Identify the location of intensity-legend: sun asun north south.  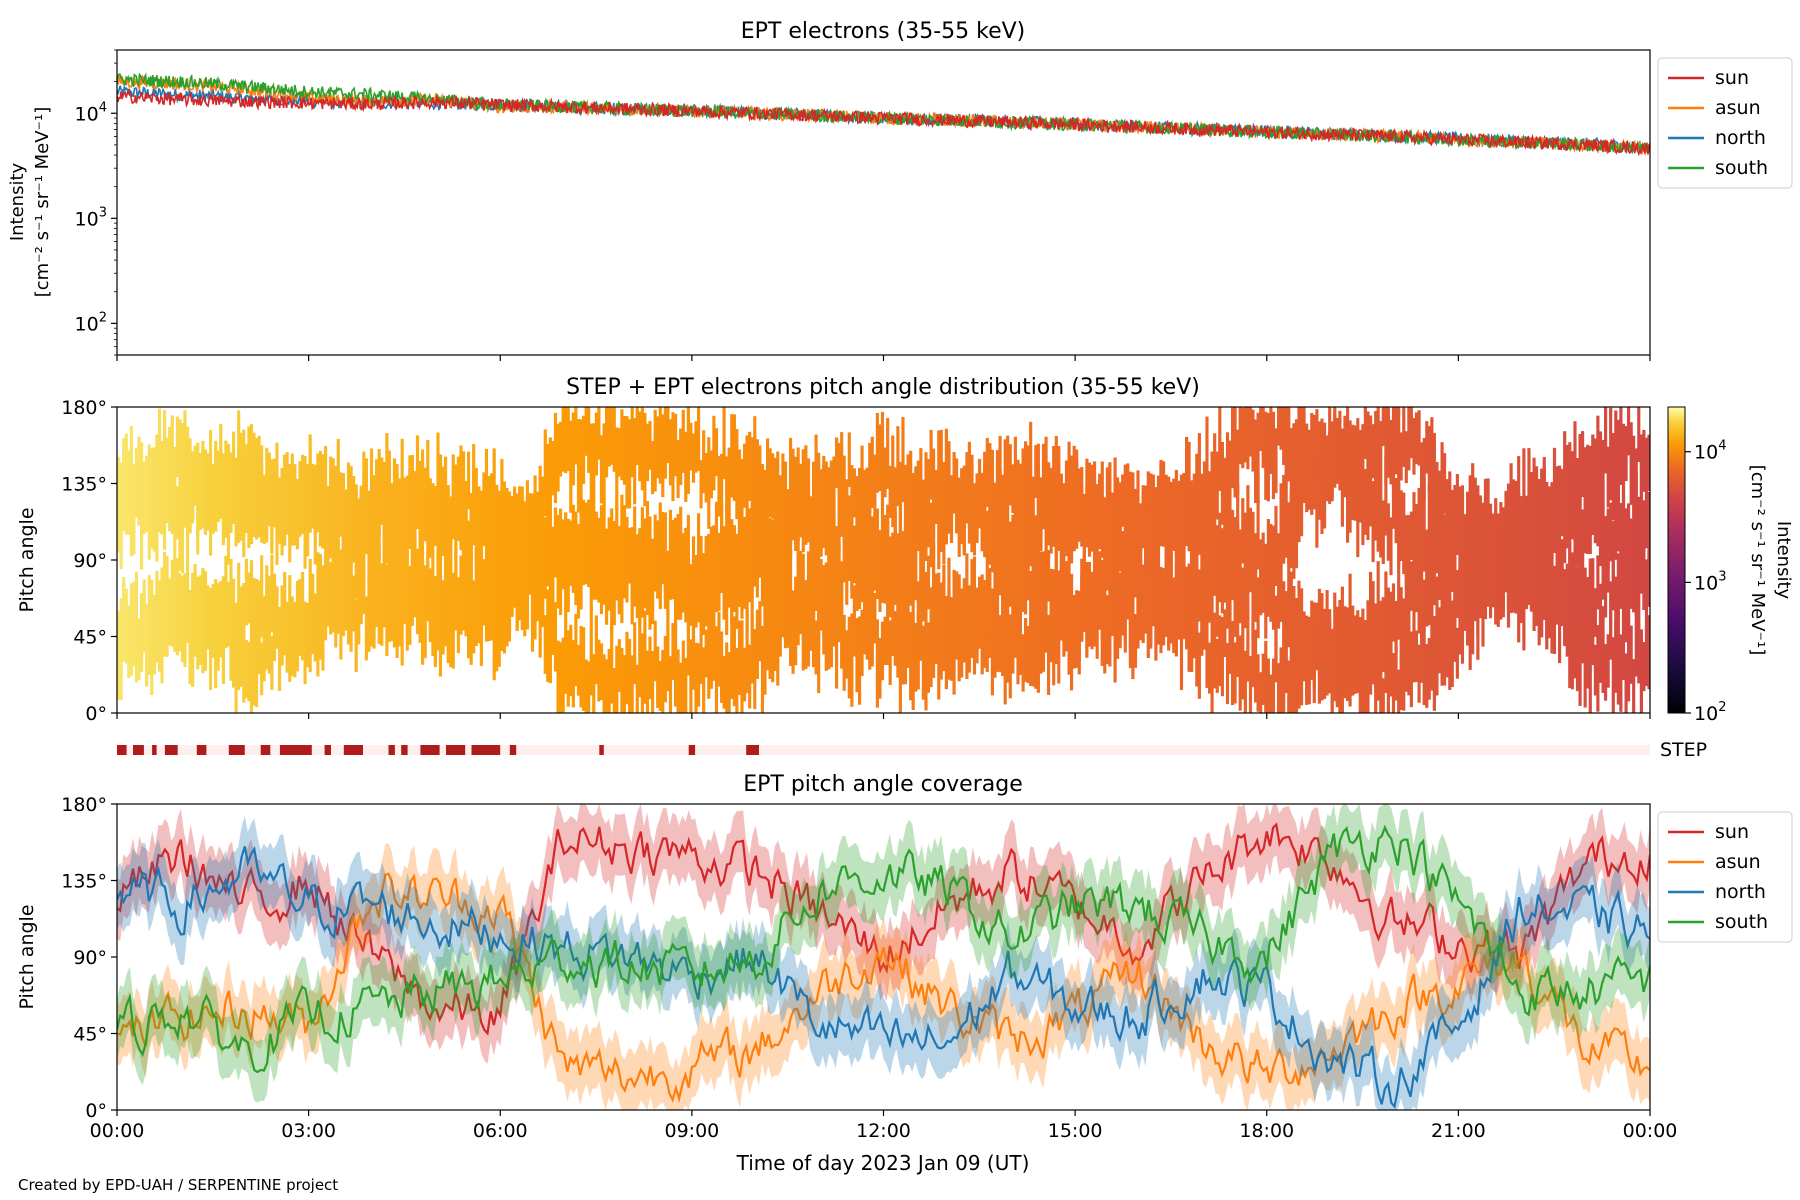
(1725, 123).